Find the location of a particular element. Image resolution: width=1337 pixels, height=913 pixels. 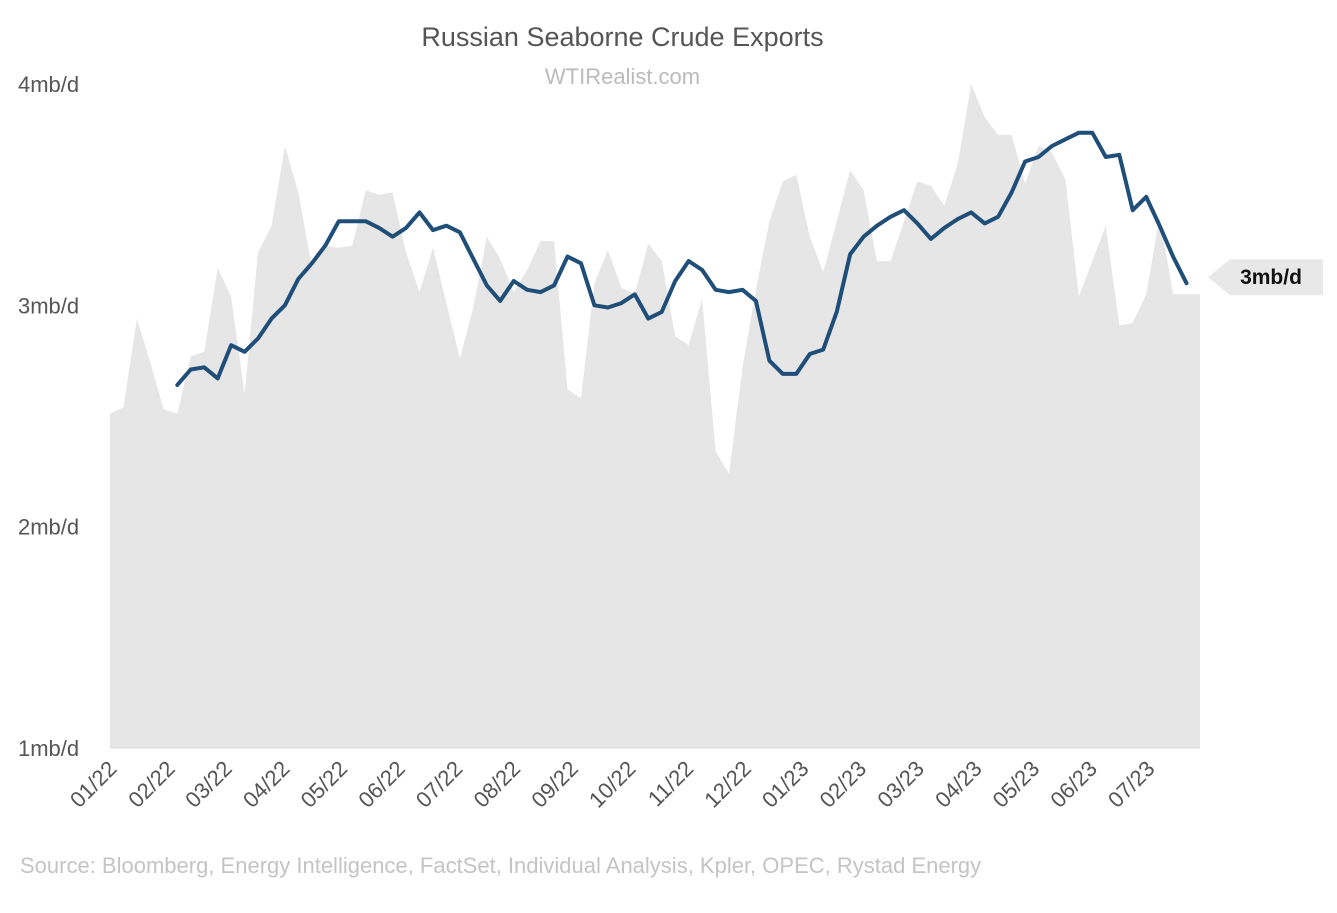

x-tick-label: 12/22 is located at coordinates (727, 784).